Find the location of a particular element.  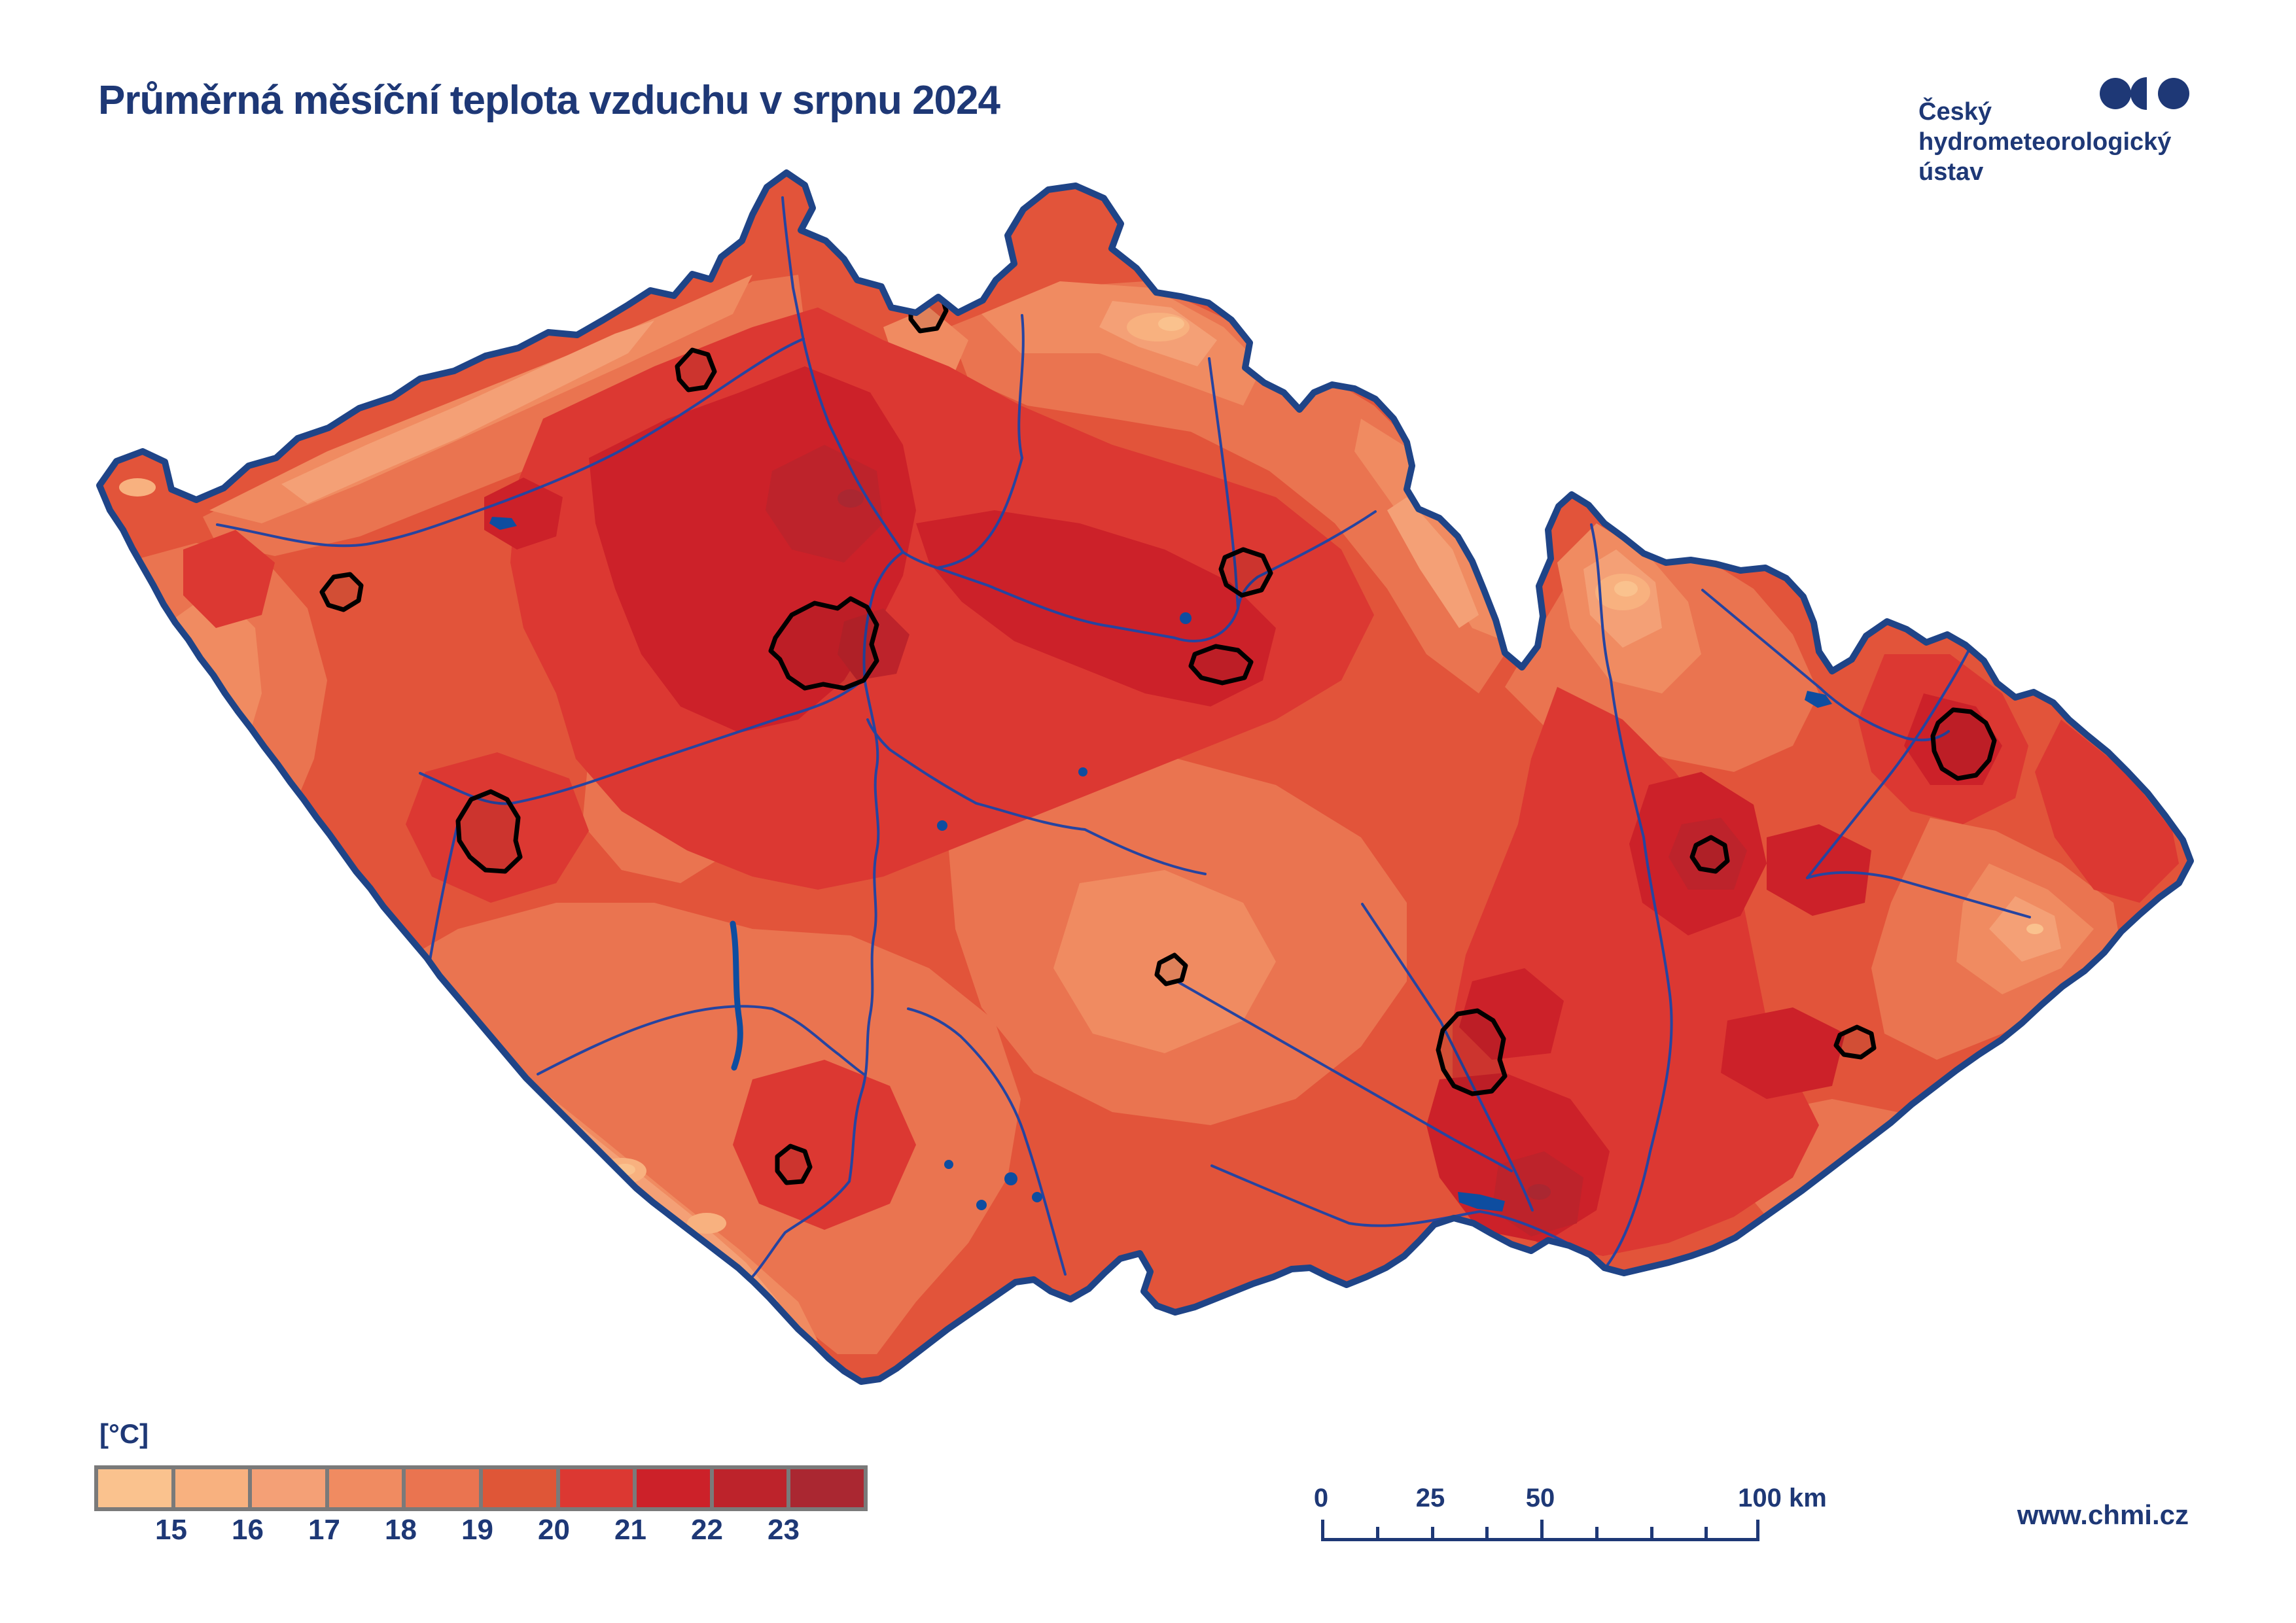

legend-tick-label: 22 is located at coordinates (707, 1530).